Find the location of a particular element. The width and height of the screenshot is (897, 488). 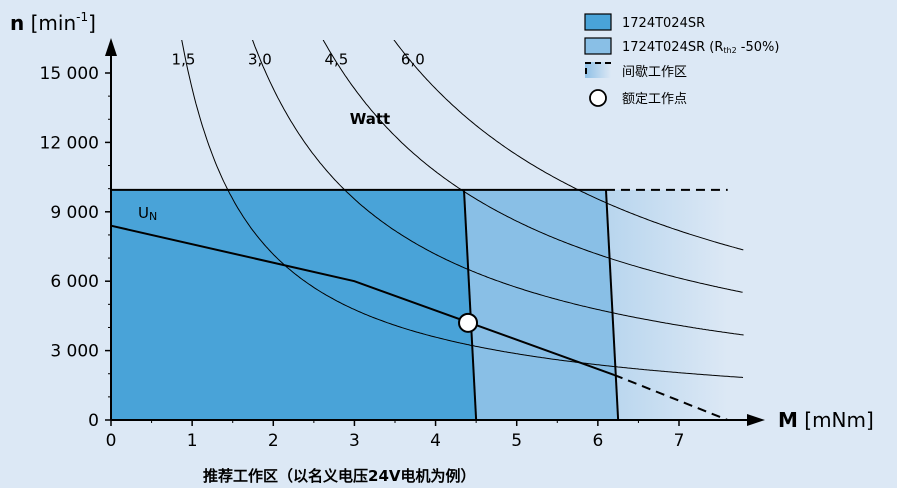

y-tick-label: 6 000 is located at coordinates (74, 282).